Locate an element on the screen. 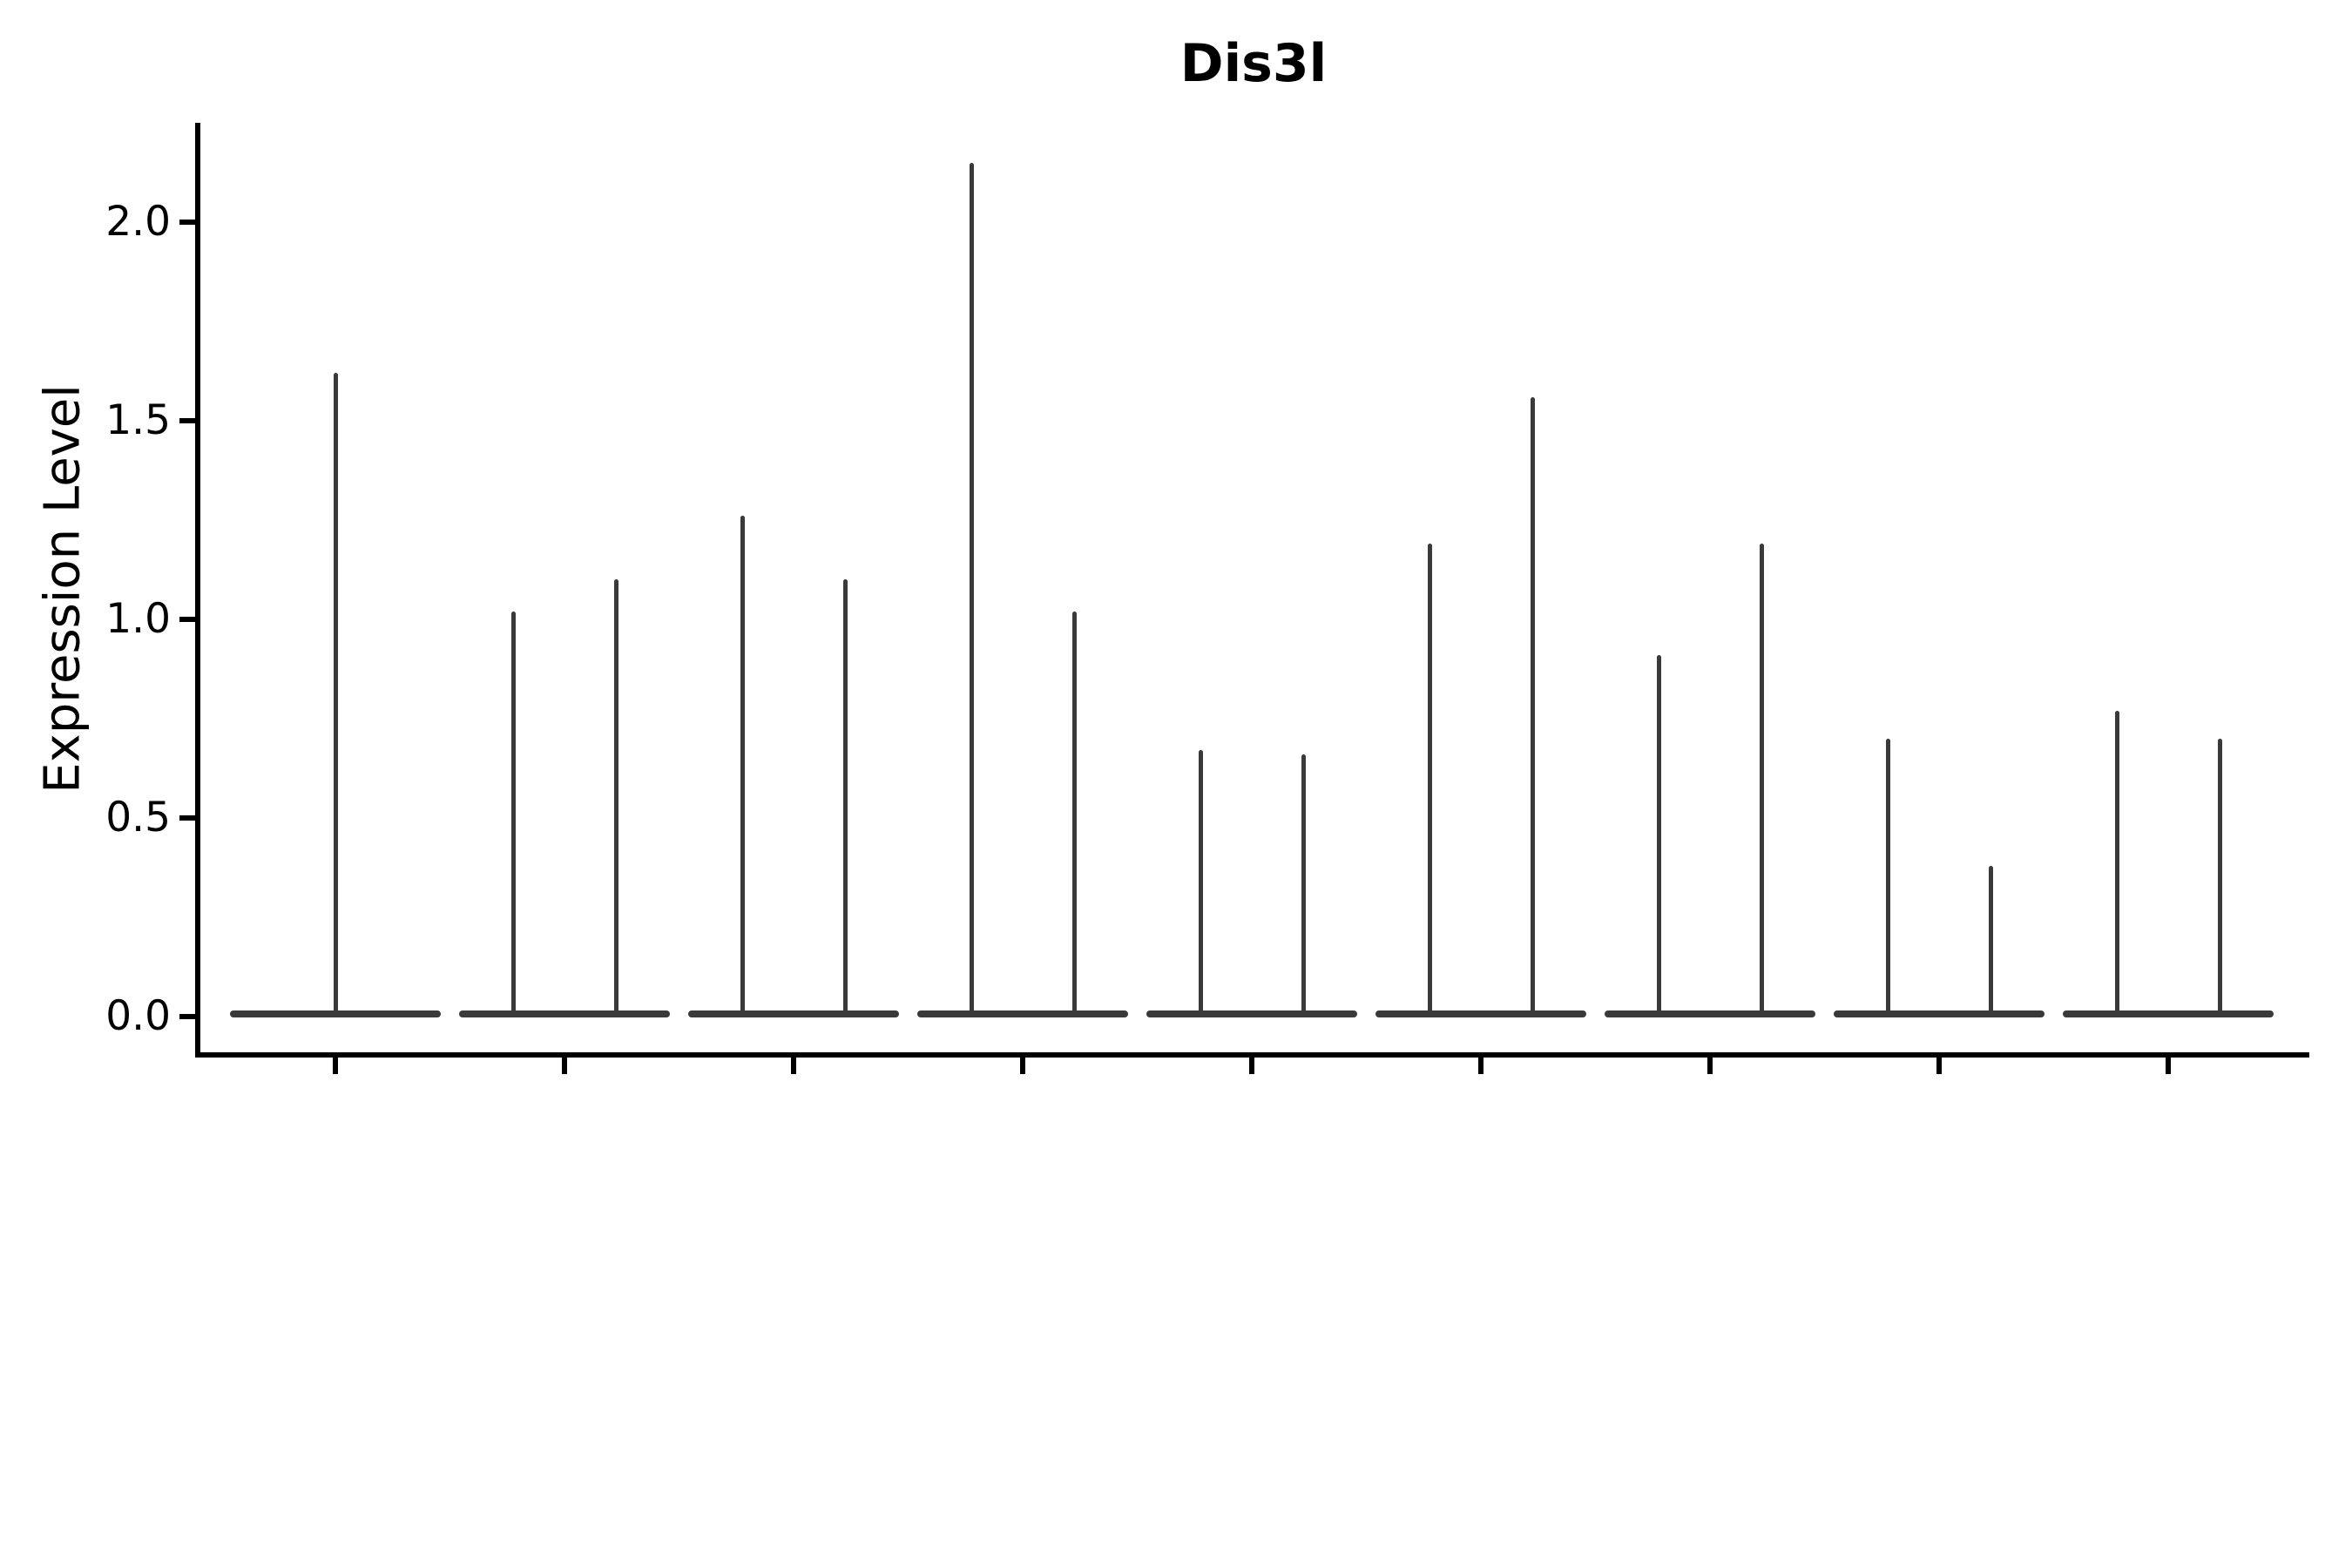 This screenshot has height=1568, width=2352. chart-title: Dis3l is located at coordinates (1253, 64).